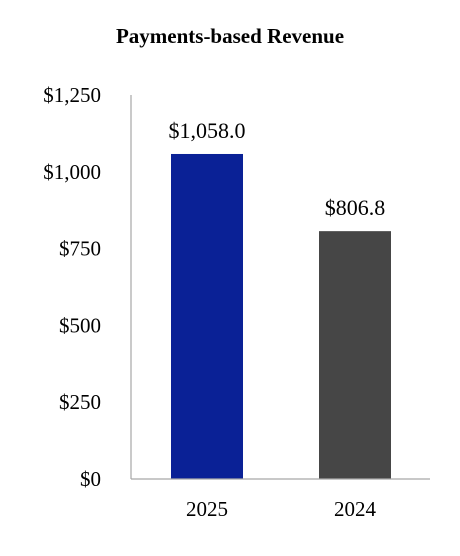 This screenshot has width=460, height=556. Describe the element at coordinates (207, 316) in the screenshot. I see `bar-2025` at that location.